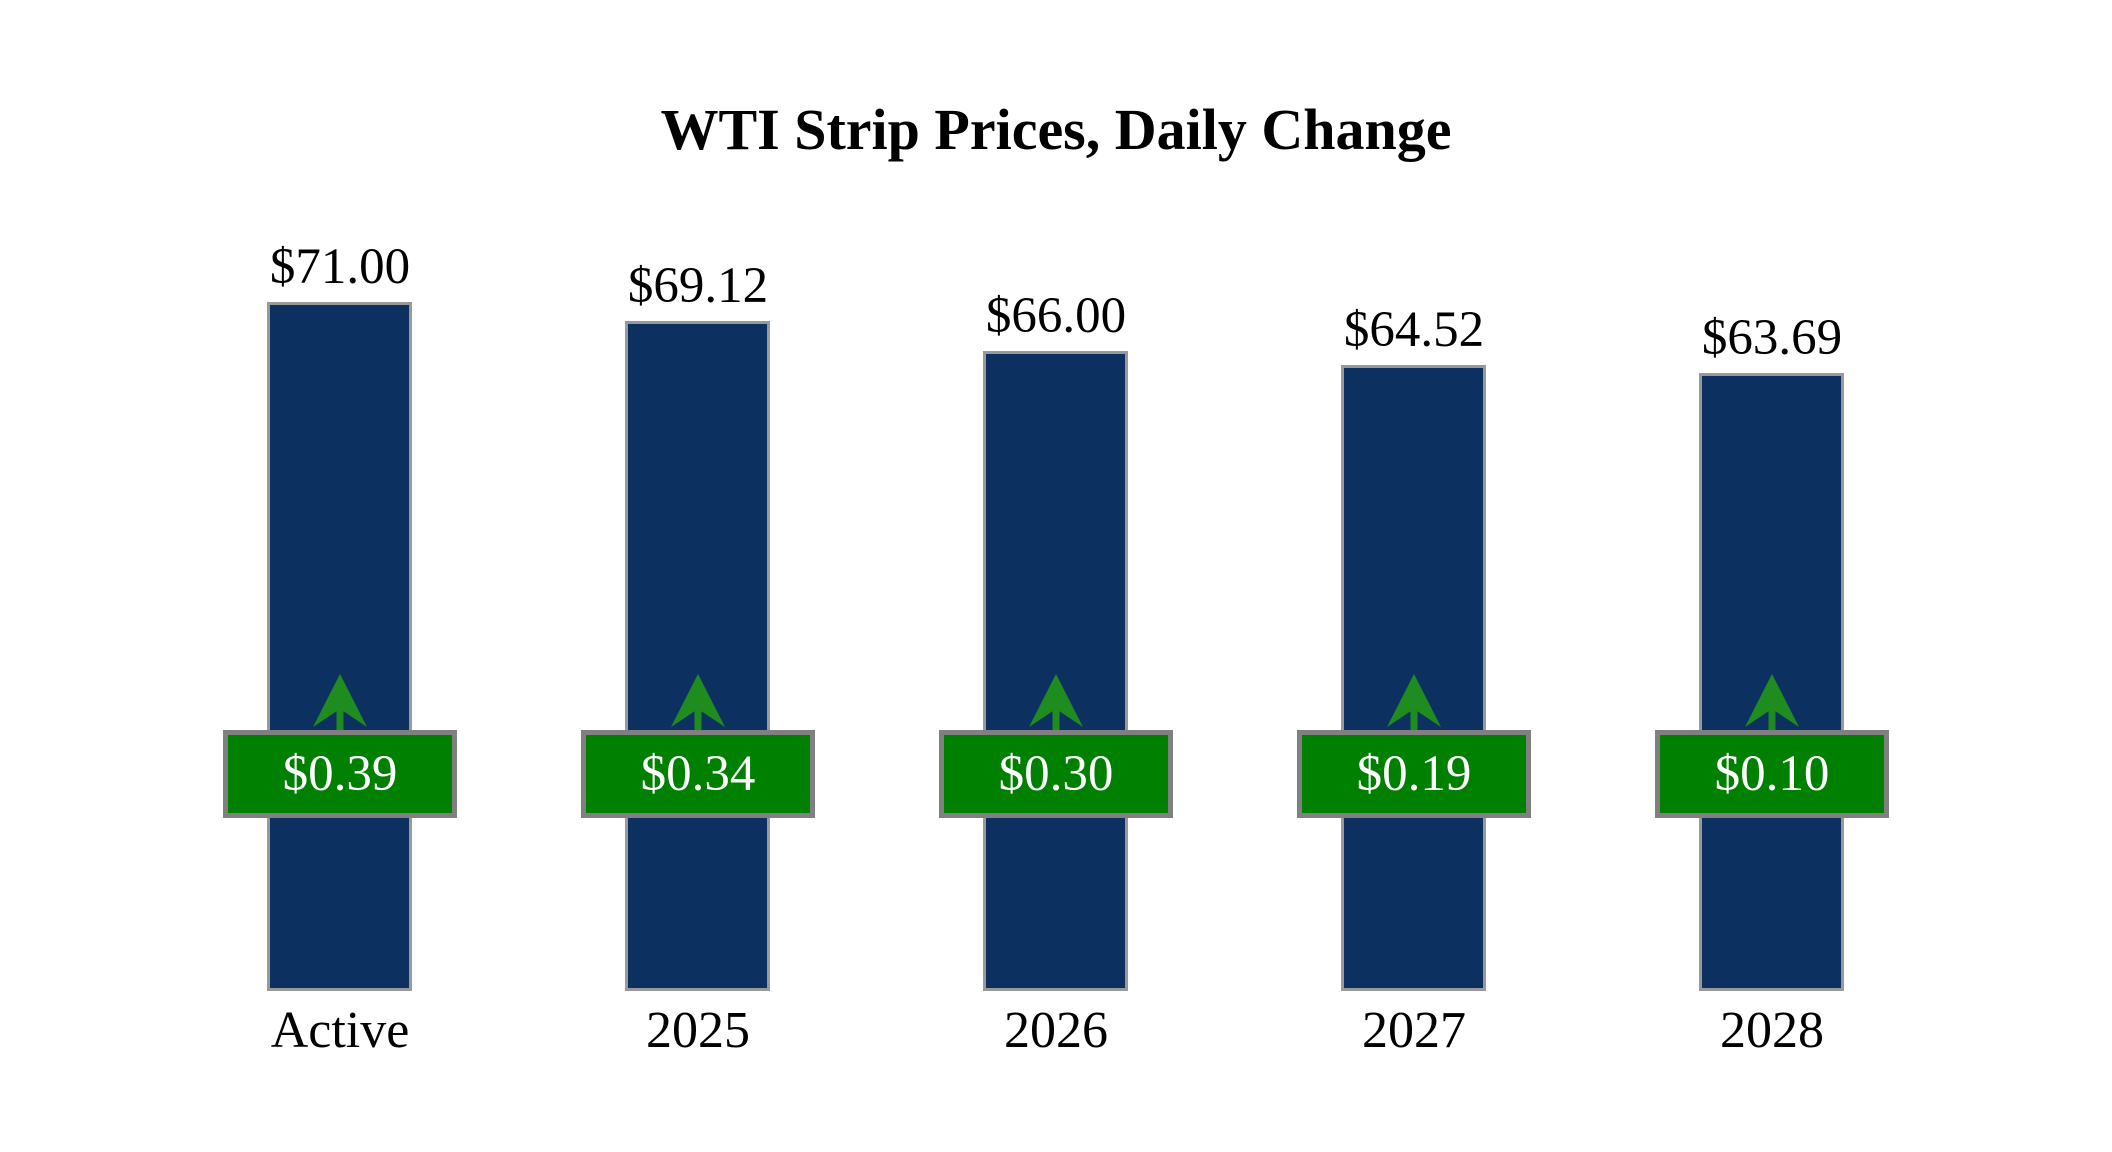  I want to click on daily-change-badge: $0.19, so click(1414, 774).